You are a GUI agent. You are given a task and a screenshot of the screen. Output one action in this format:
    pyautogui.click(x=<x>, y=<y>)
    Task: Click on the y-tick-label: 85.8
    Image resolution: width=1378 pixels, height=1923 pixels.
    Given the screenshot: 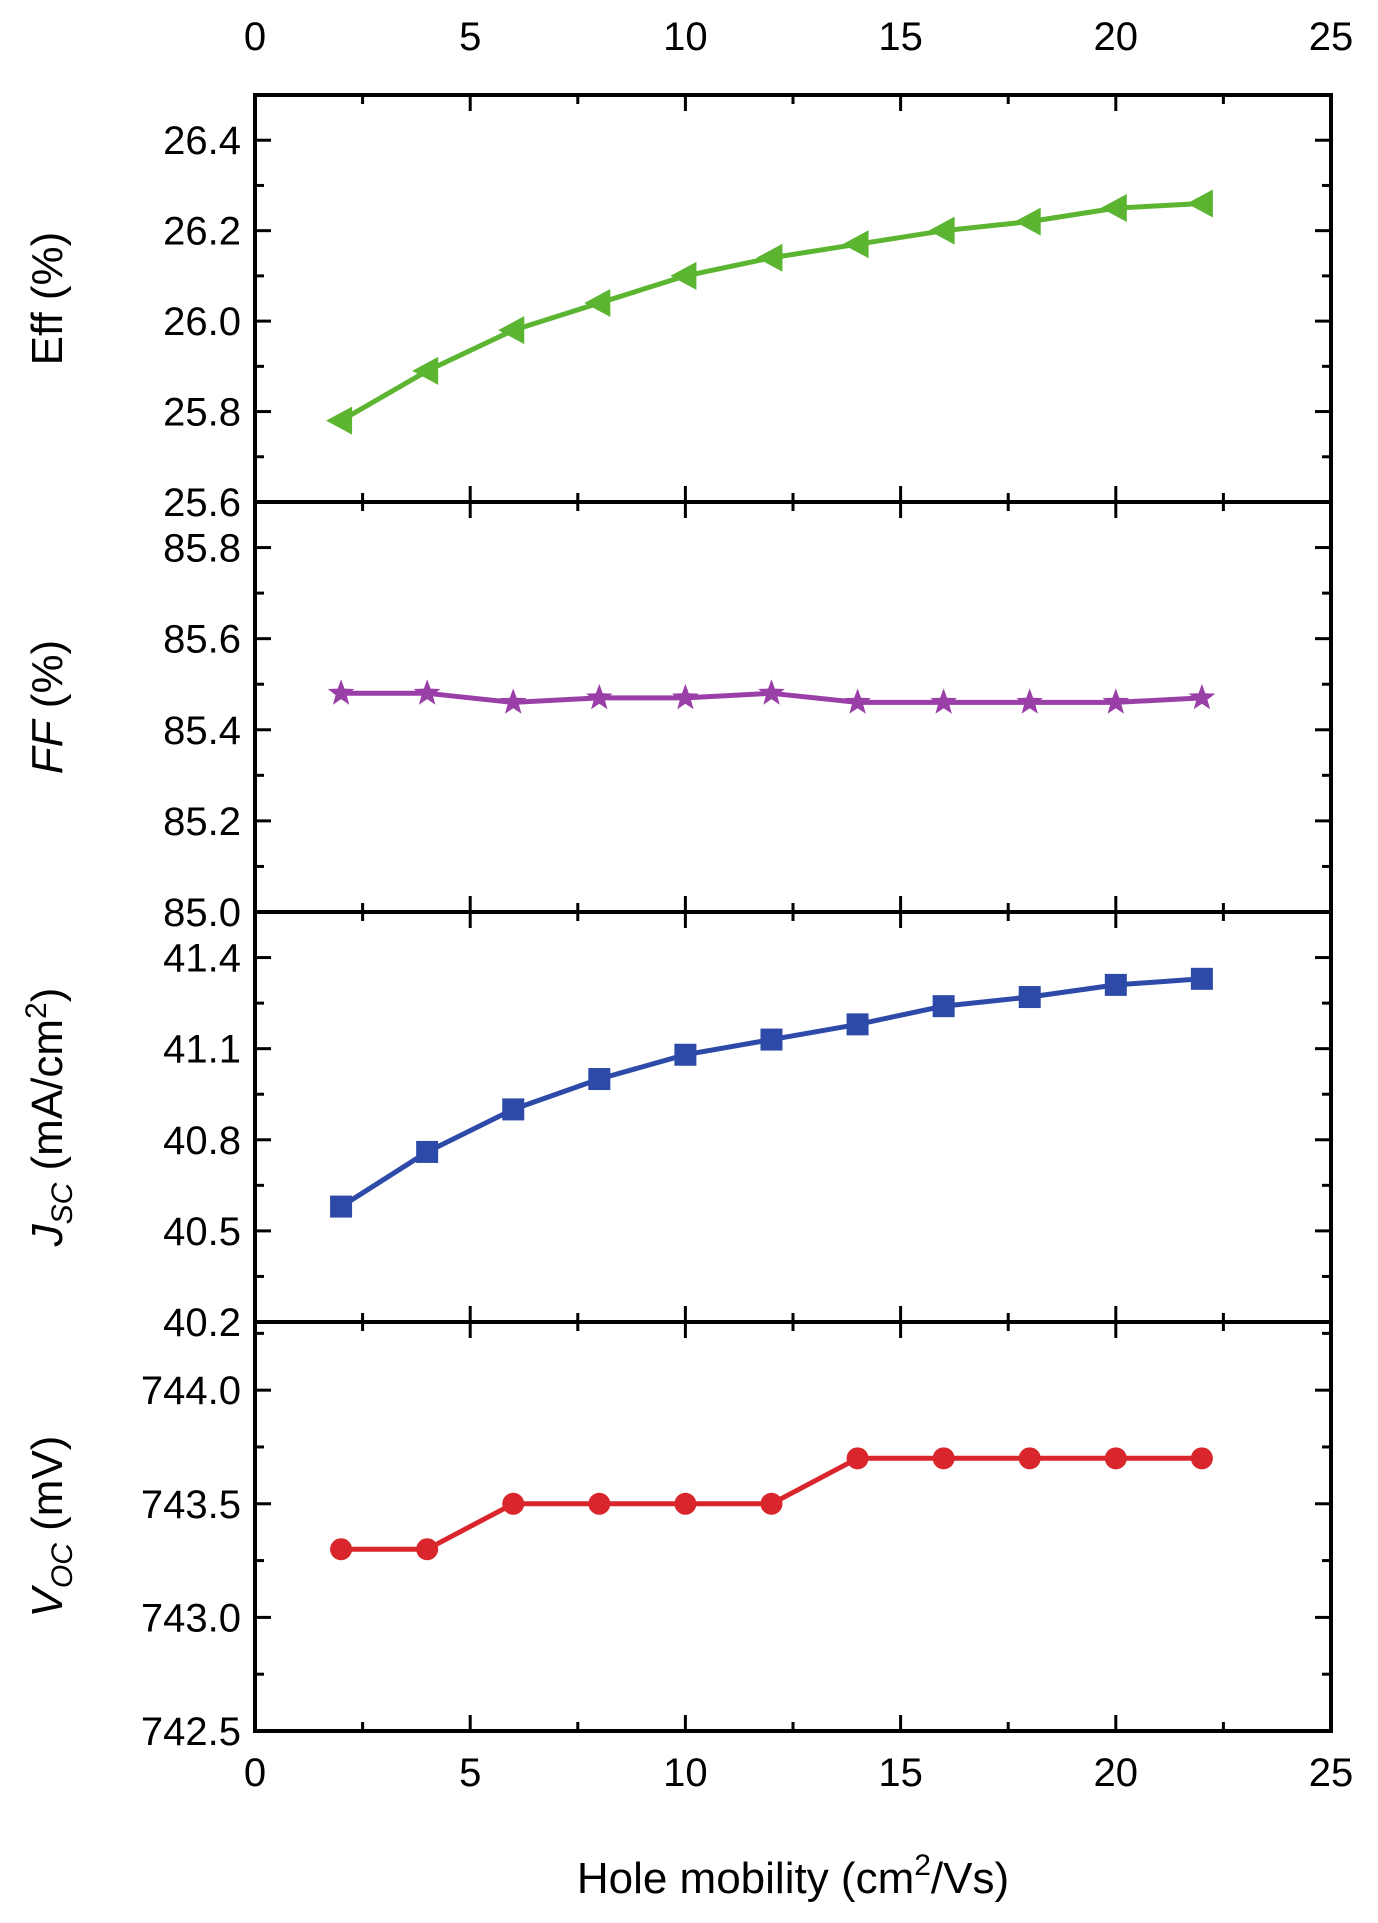 What is the action you would take?
    pyautogui.click(x=202, y=549)
    